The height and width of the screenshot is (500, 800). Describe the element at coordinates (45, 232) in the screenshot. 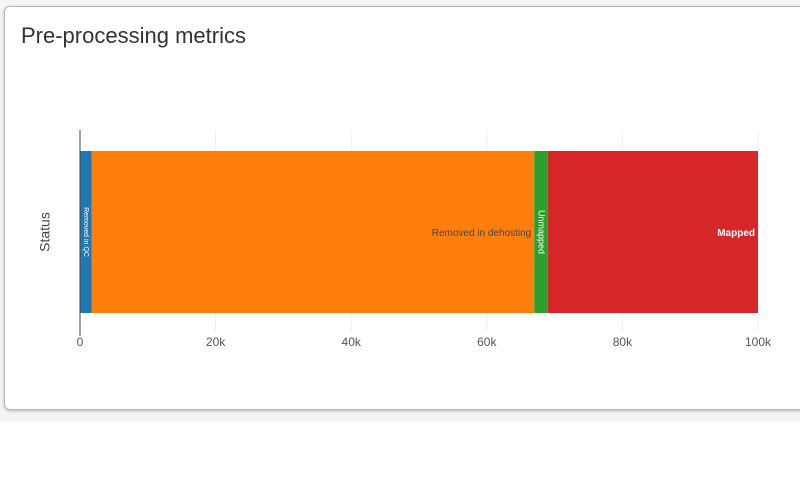

I see `y-axis-title: Status` at that location.